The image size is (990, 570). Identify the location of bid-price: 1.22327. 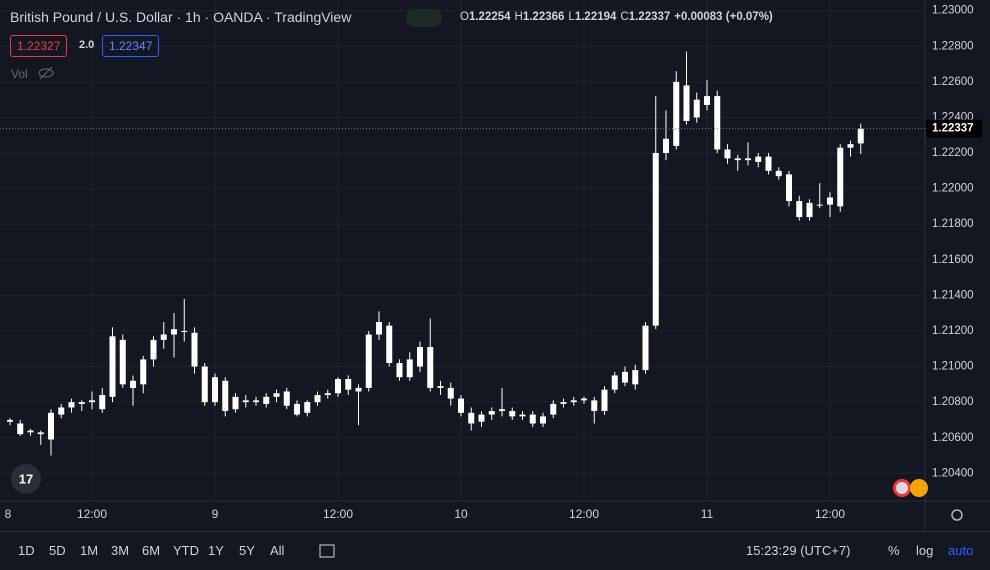
(39, 46).